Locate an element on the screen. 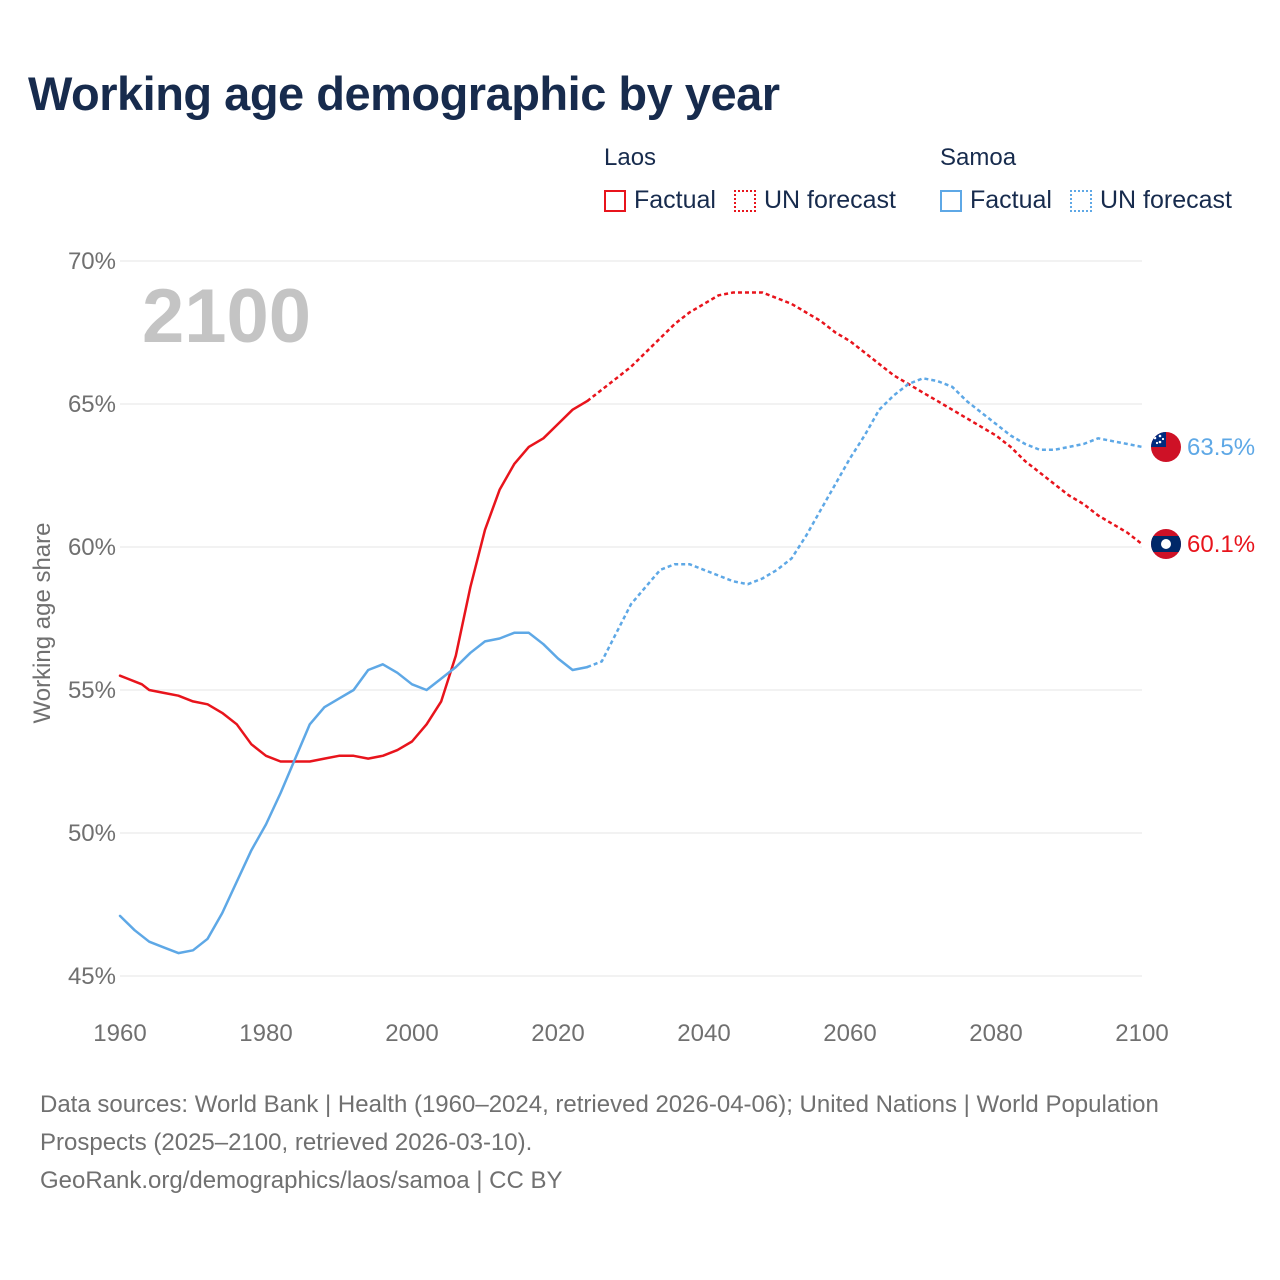 This screenshot has width=1280, height=1280. y-tick-label: 45% is located at coordinates (92, 976).